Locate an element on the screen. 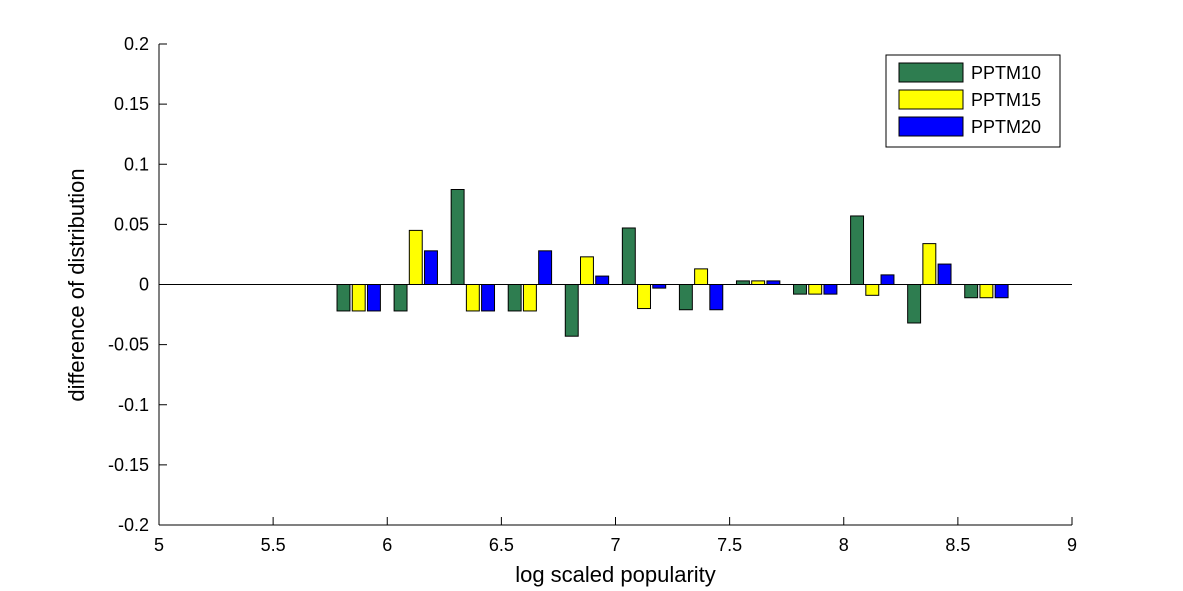 The image size is (1183, 591). y-tick-label: -0.05 is located at coordinates (128, 345).